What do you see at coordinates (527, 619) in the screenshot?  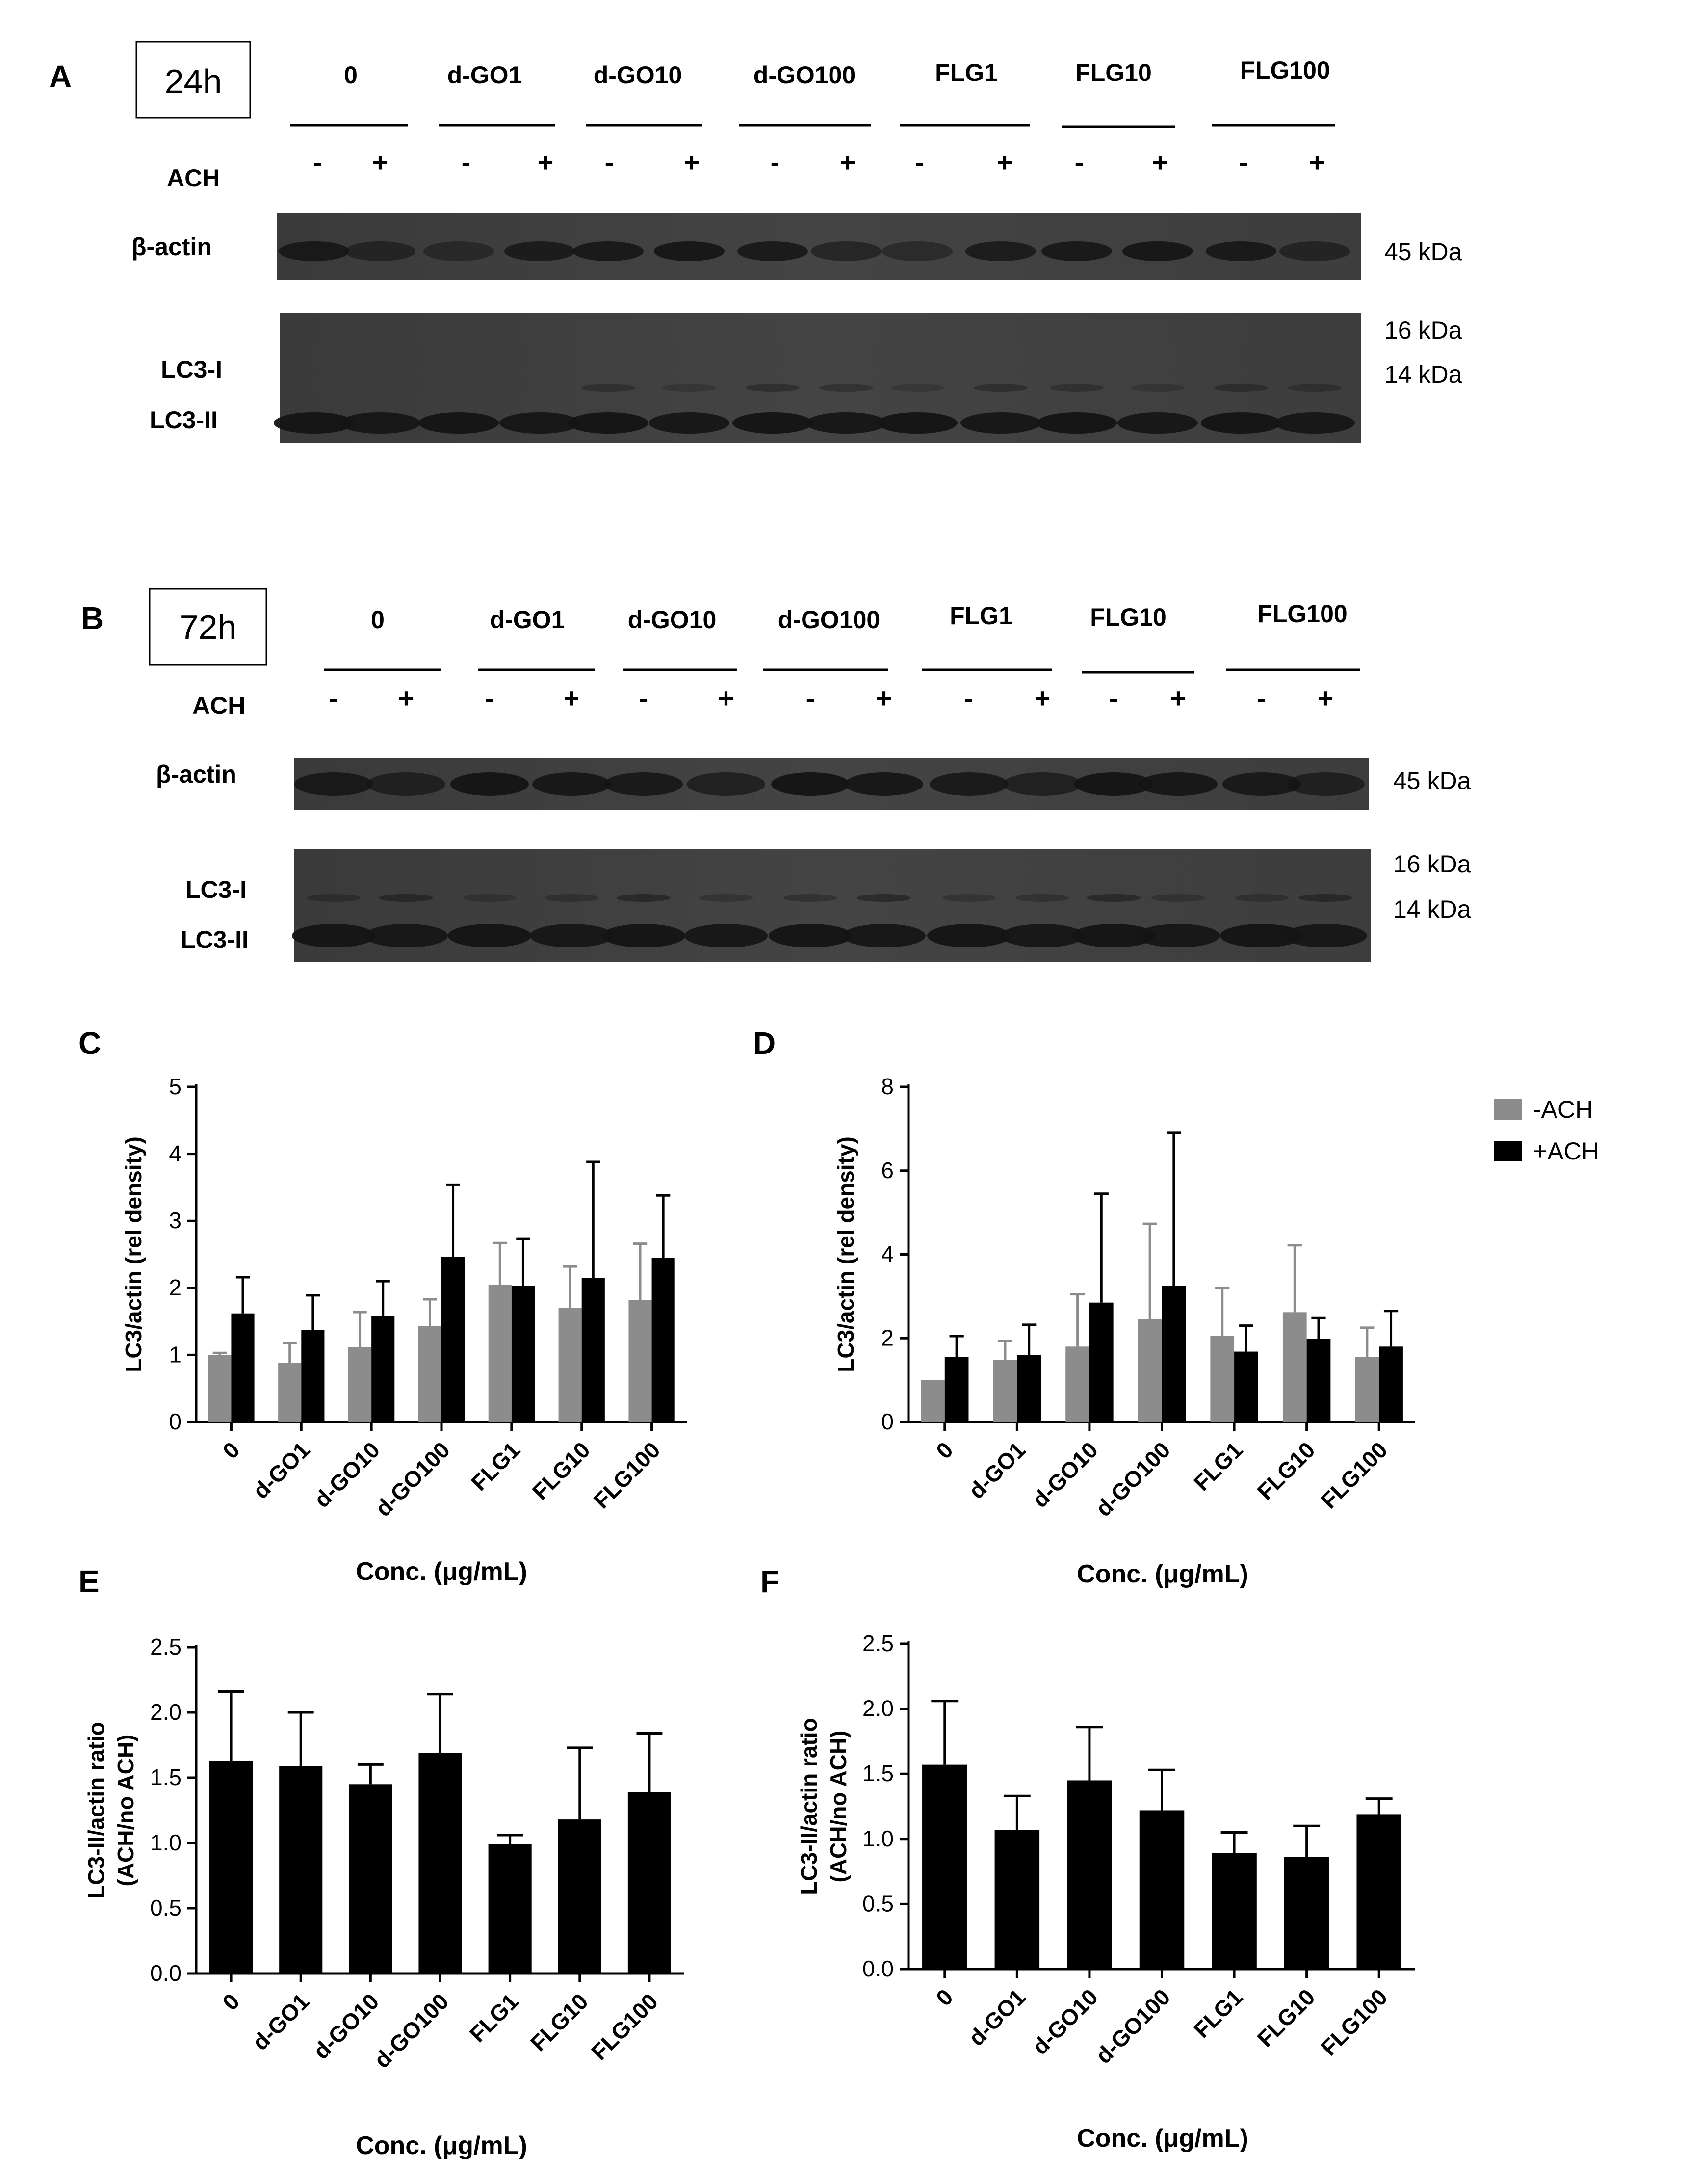 I see `group-label-d-go1: d-GO1` at bounding box center [527, 619].